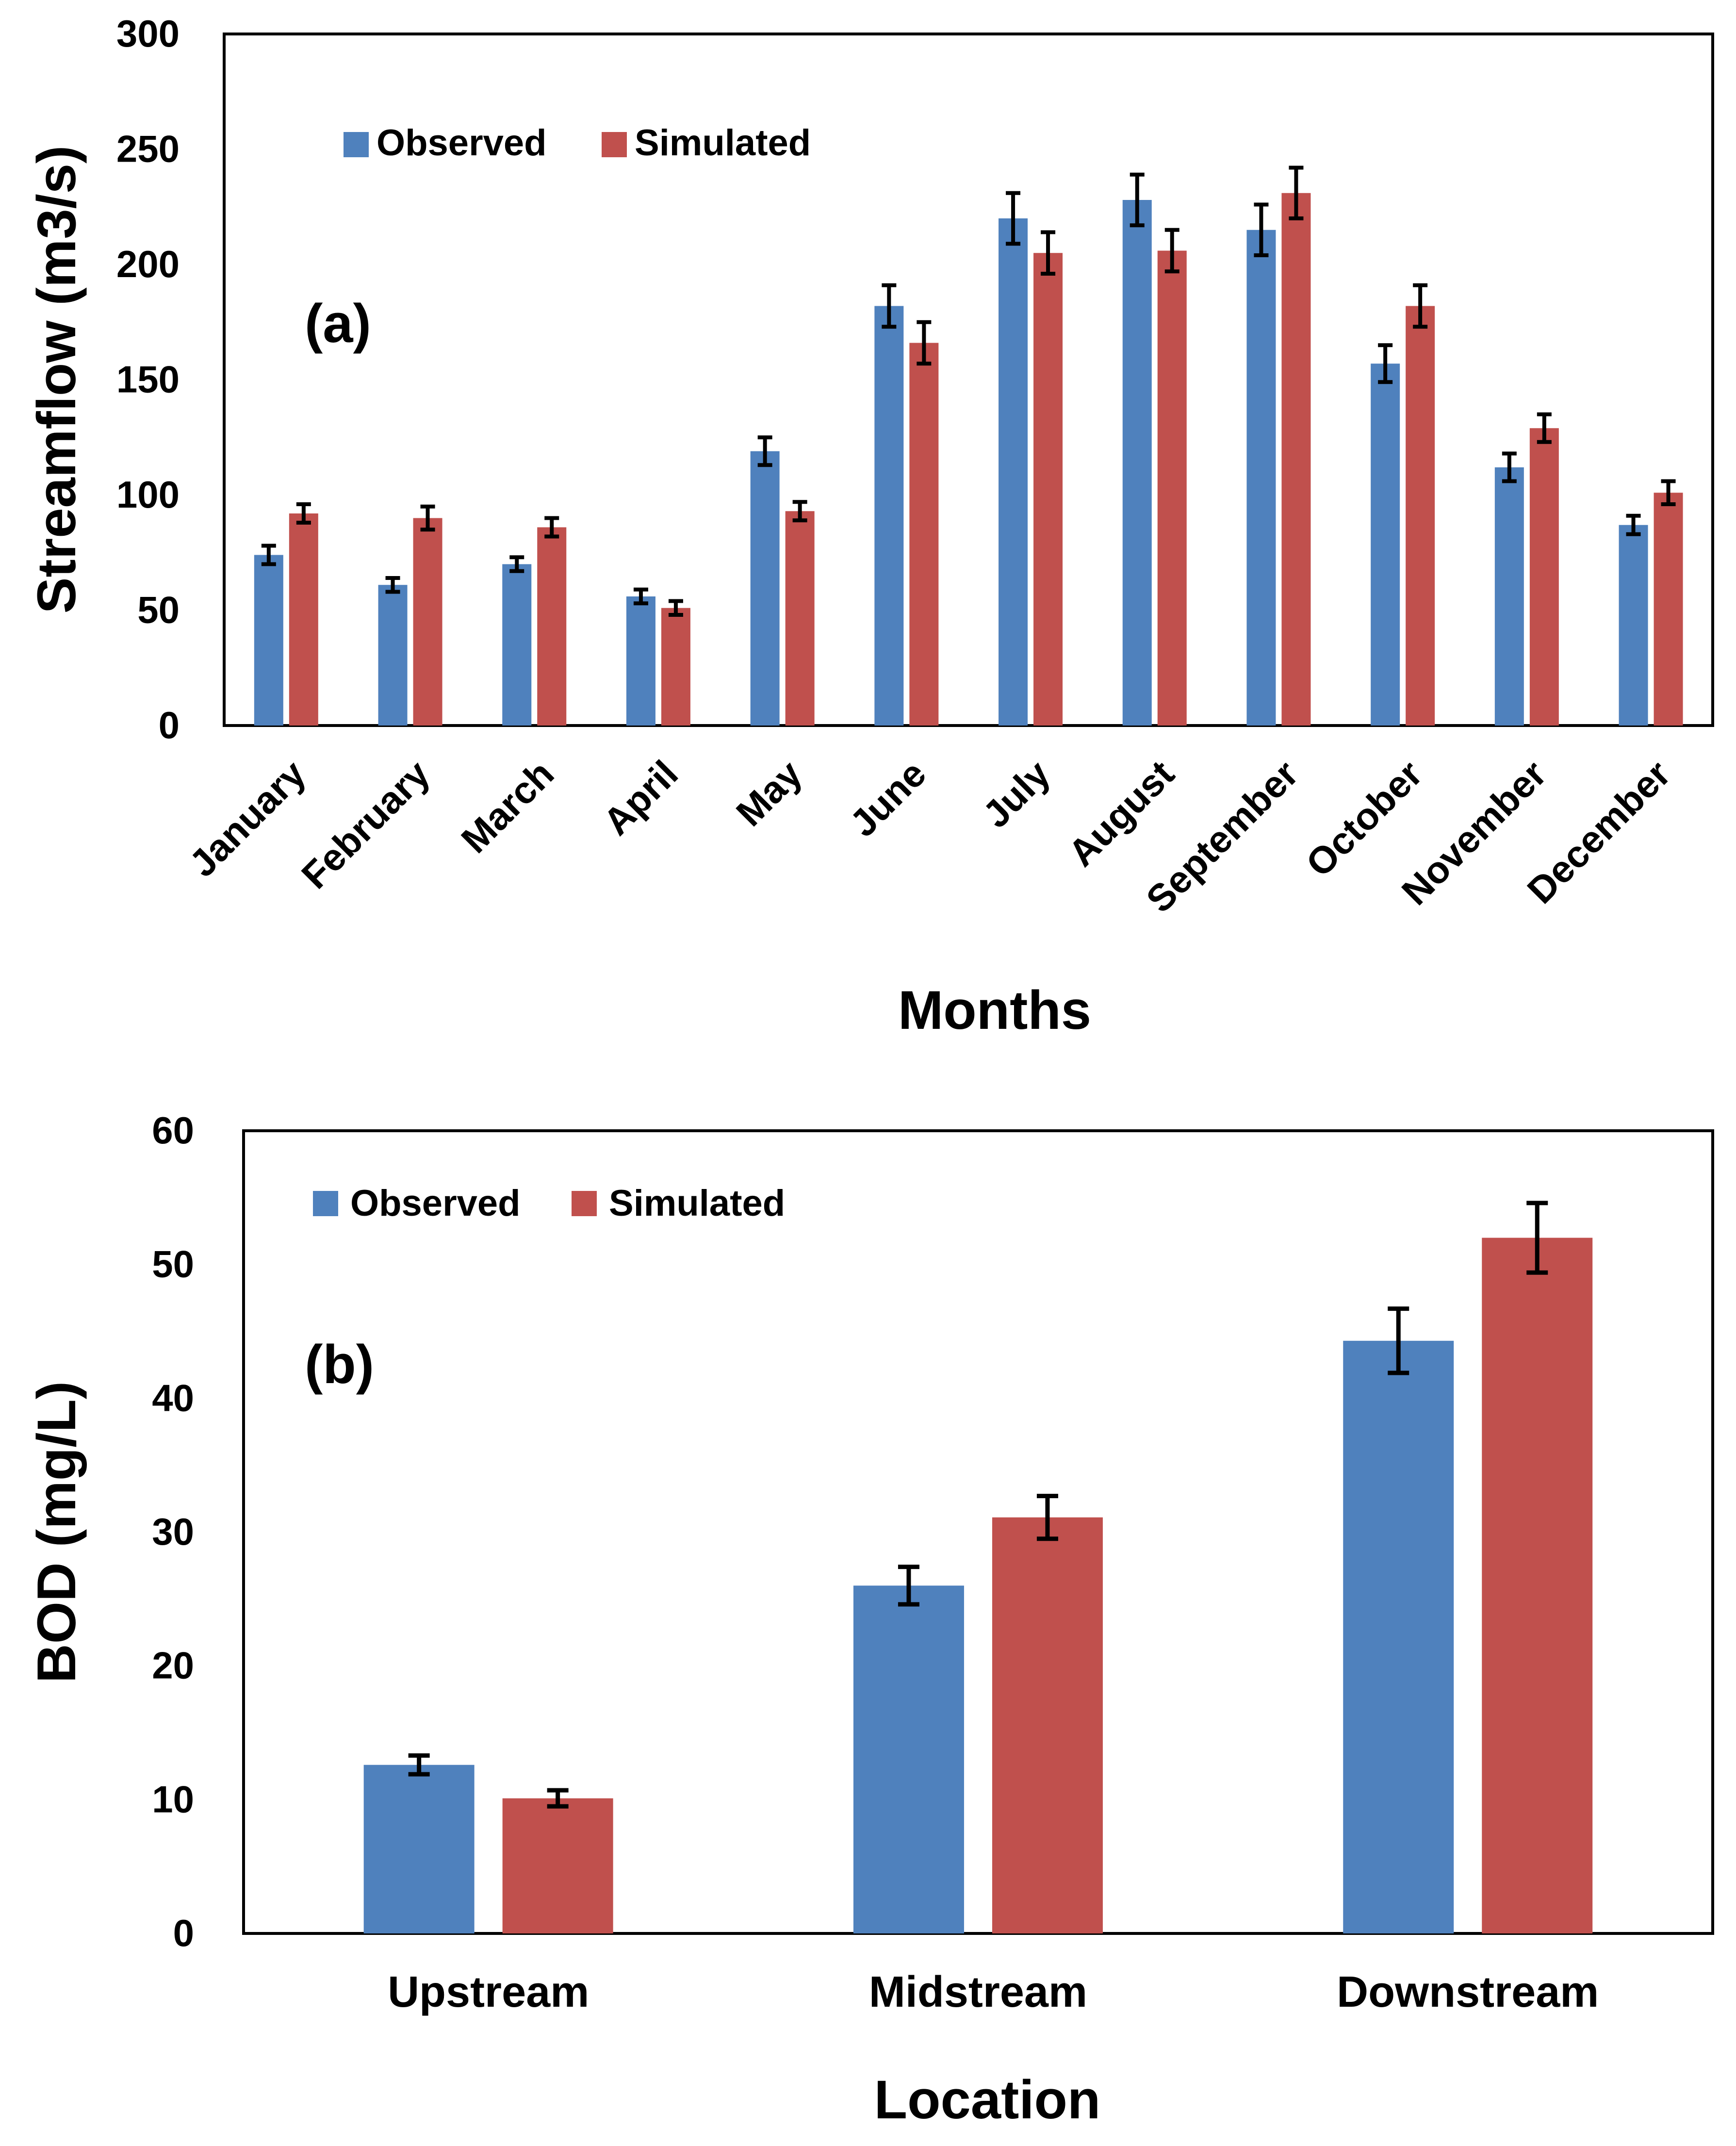 The image size is (1736, 2146). What do you see at coordinates (516, 564) in the screenshot?
I see `error-bar-observed-march` at bounding box center [516, 564].